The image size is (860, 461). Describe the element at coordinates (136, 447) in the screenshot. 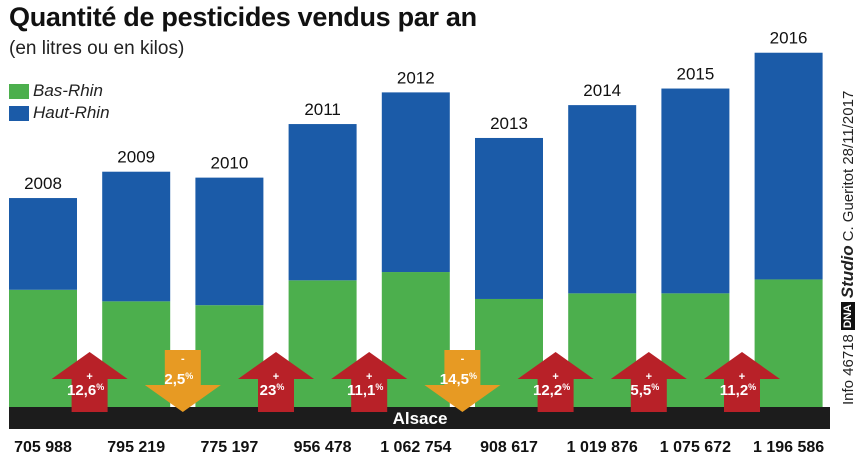

I see `total-value: 795 219` at that location.